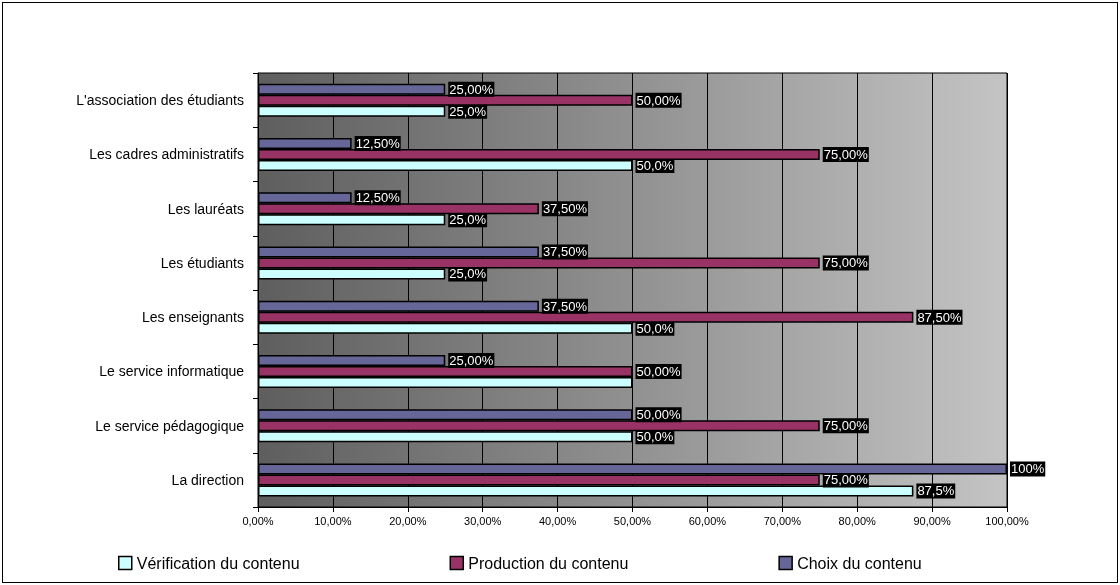  Describe the element at coordinates (932, 520) in the screenshot. I see `x-tick-label: 90,00%` at that location.